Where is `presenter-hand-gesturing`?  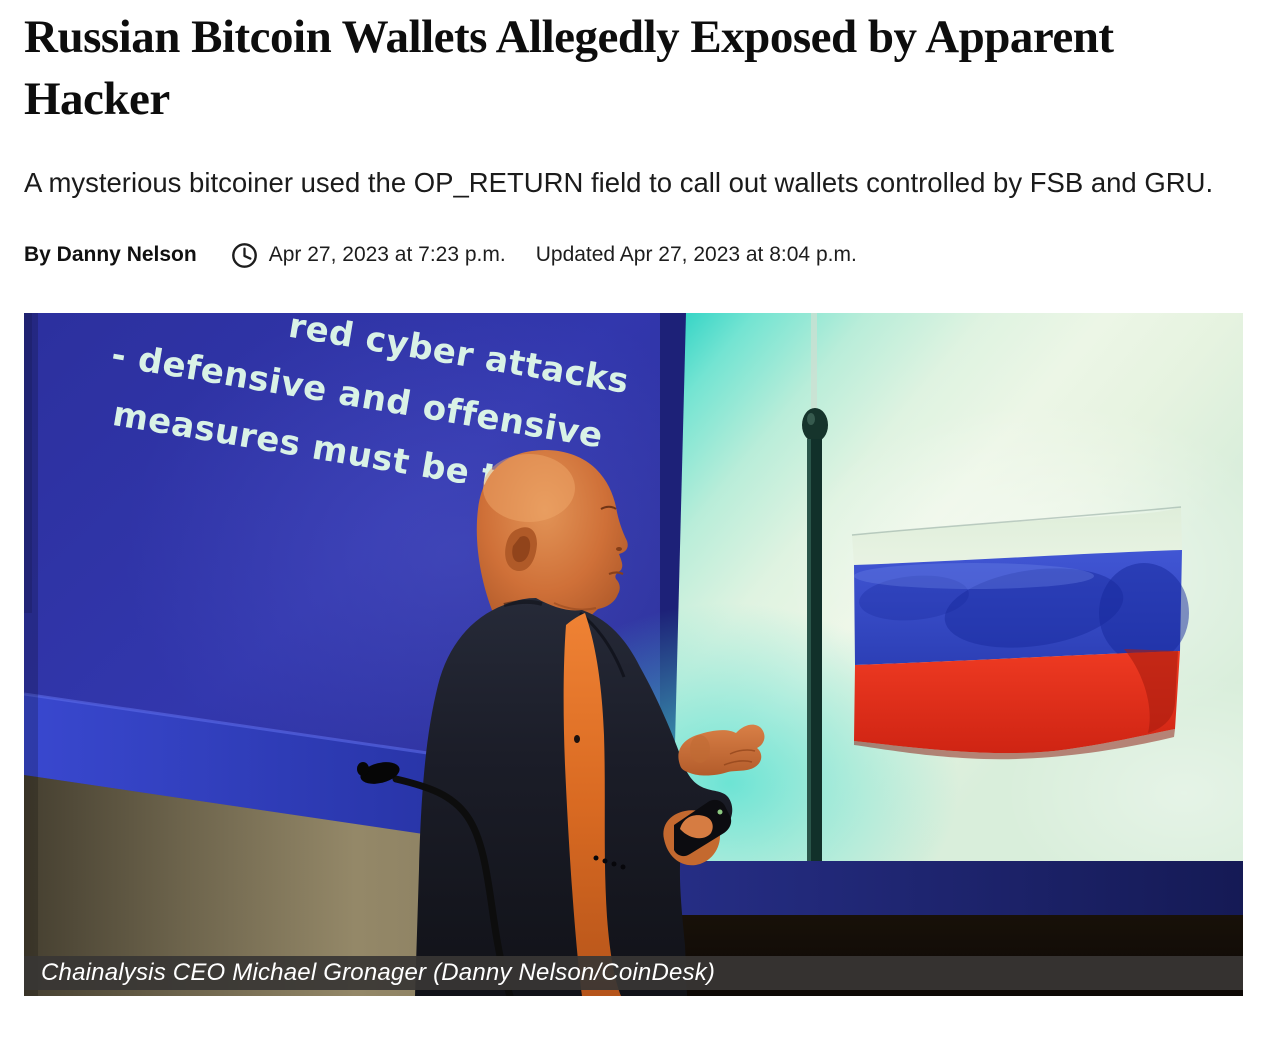 presenter-hand-gesturing is located at coordinates (721, 750).